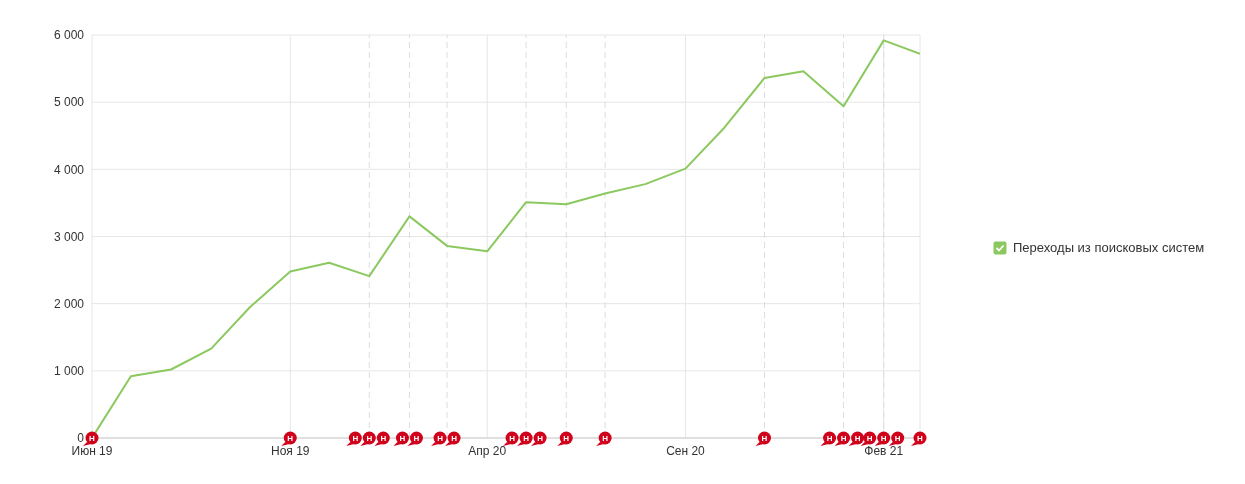  I want to click on x-tick-label: Сен 20, so click(686, 450).